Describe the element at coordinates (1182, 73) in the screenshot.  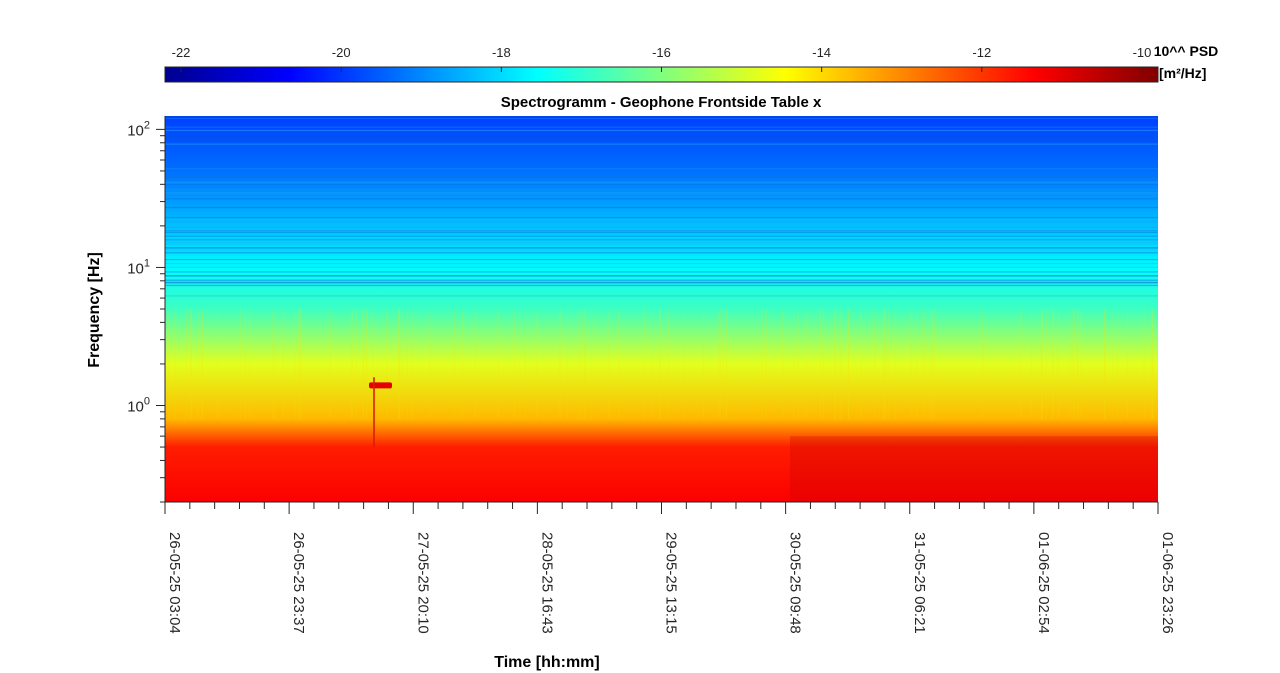
I see `colorbar-label-line2: [m²/Hz]` at that location.